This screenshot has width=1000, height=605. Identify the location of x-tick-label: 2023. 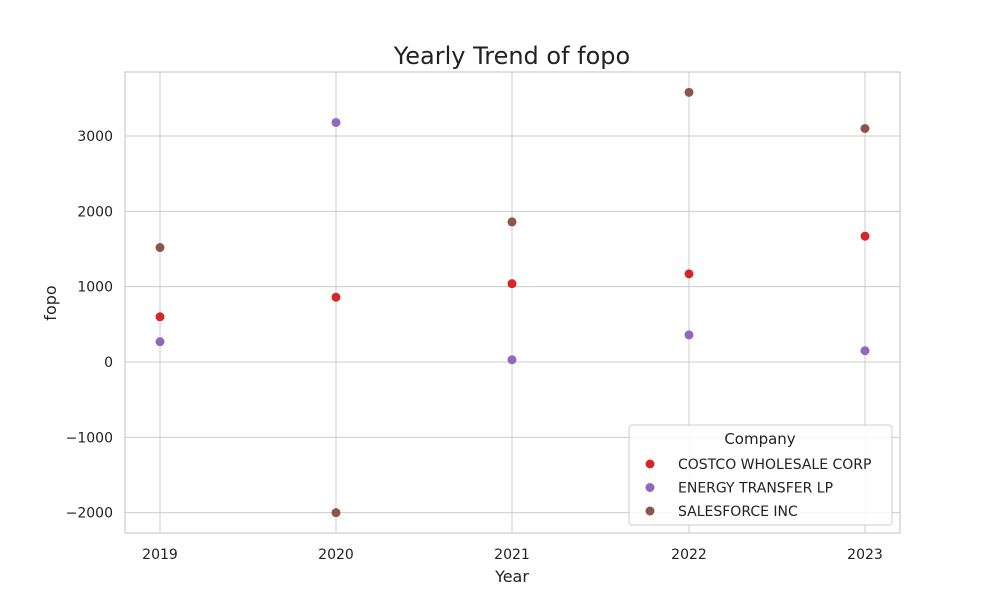
(865, 555).